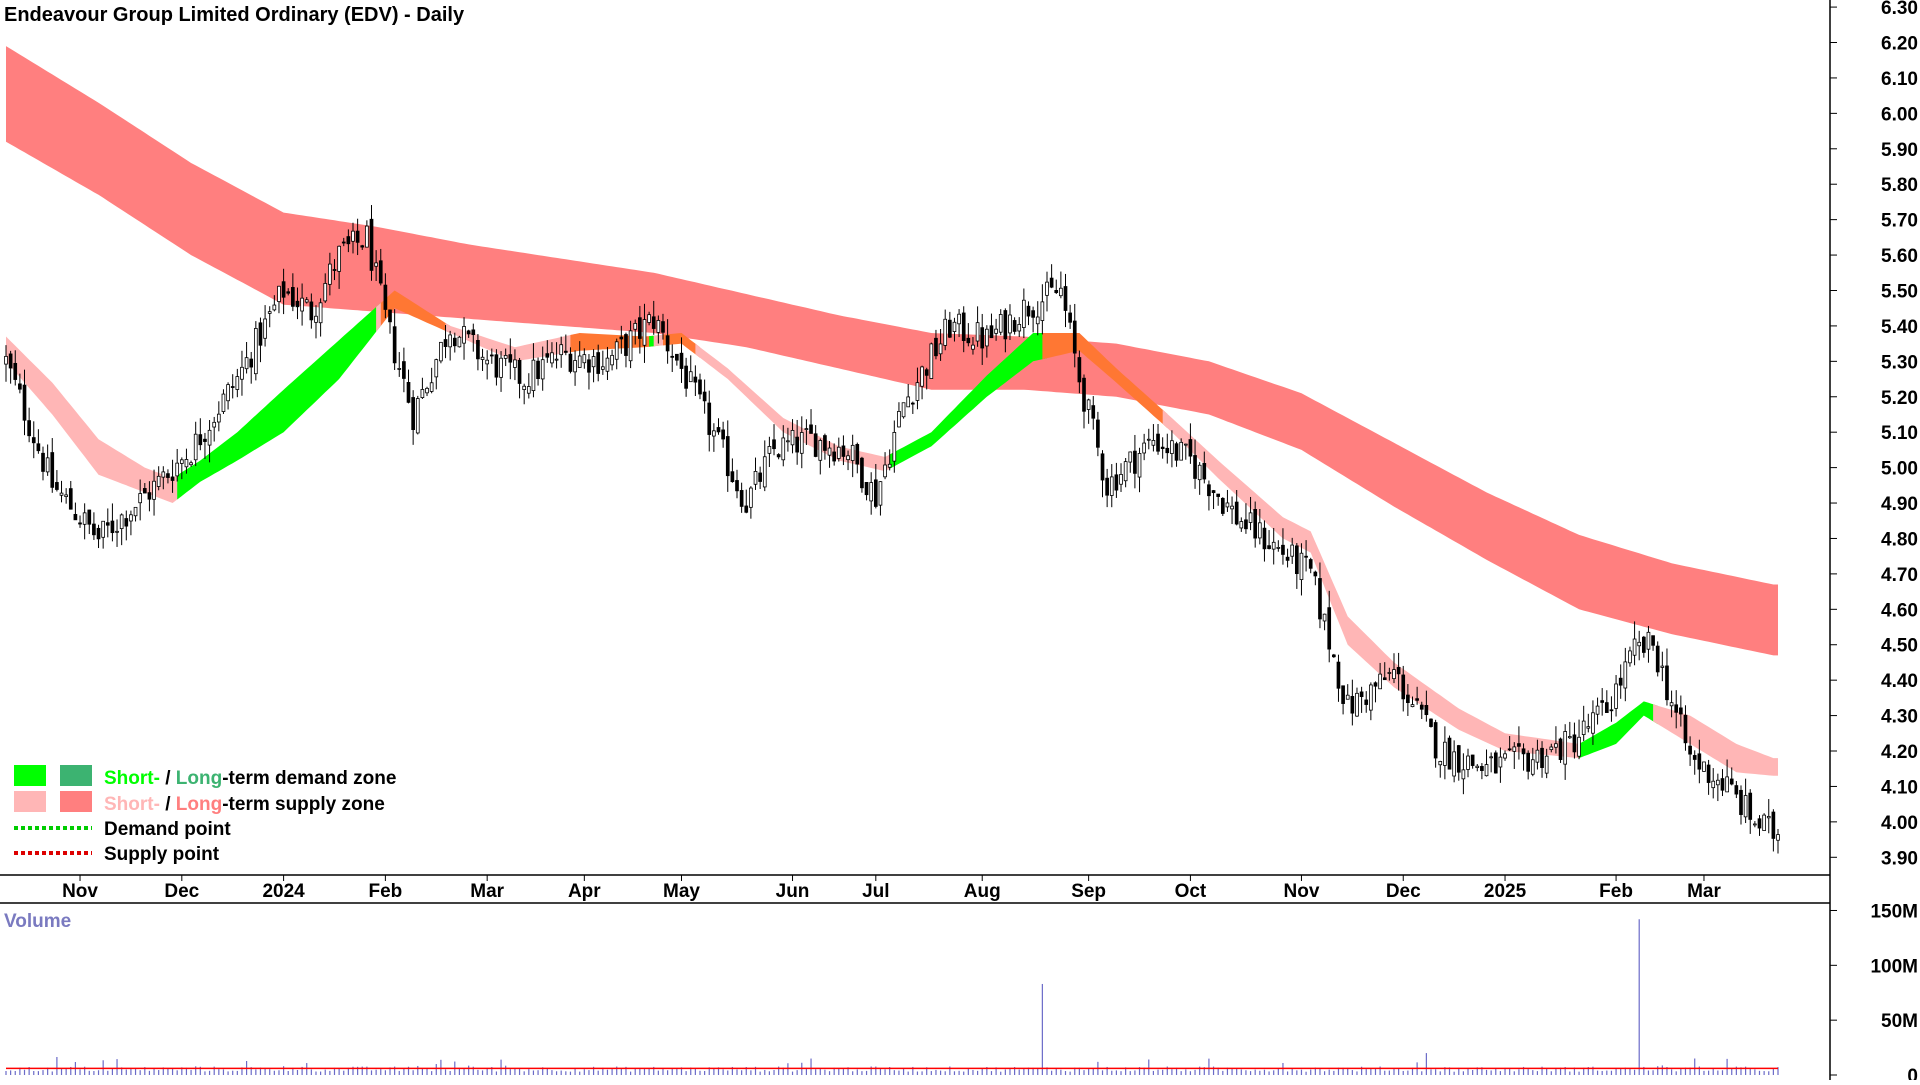 This screenshot has width=1920, height=1085. I want to click on legend-demand-sep: /, so click(168, 778).